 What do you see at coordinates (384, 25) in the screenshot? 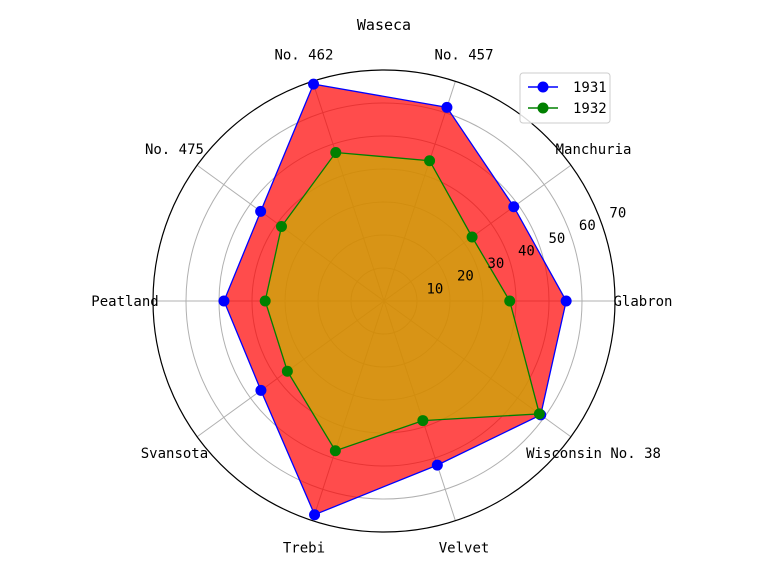
I see `chart-title: Waseca` at bounding box center [384, 25].